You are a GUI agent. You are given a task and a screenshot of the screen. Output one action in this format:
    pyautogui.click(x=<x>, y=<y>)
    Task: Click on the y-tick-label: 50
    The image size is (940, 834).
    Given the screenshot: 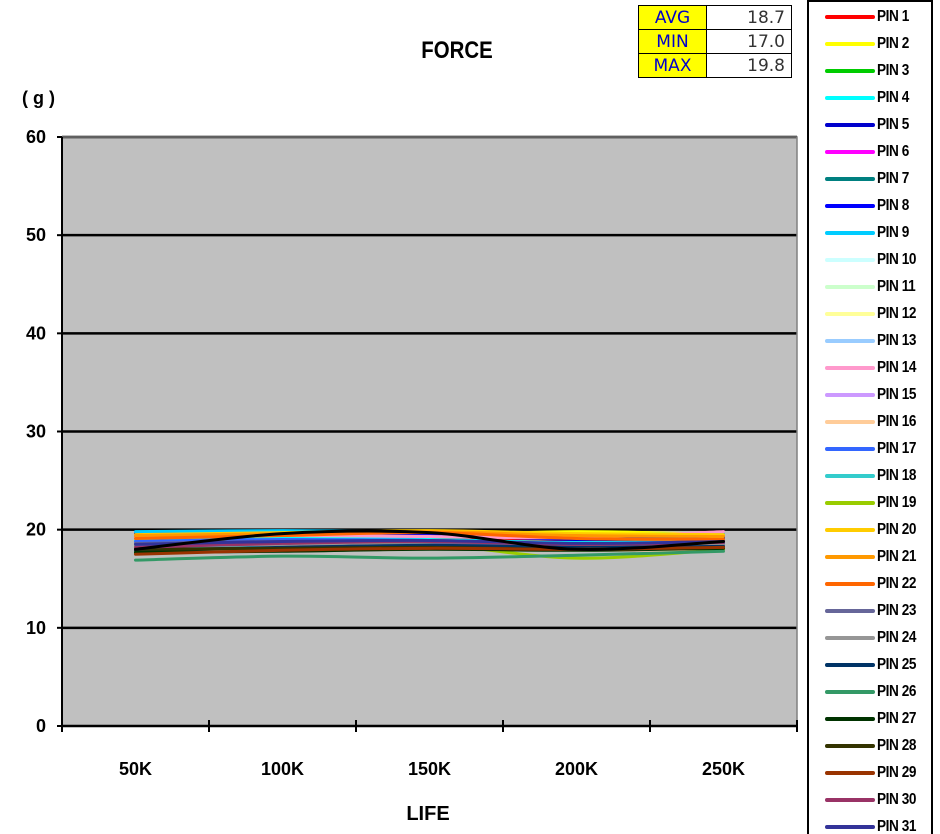 What is the action you would take?
    pyautogui.click(x=36, y=235)
    